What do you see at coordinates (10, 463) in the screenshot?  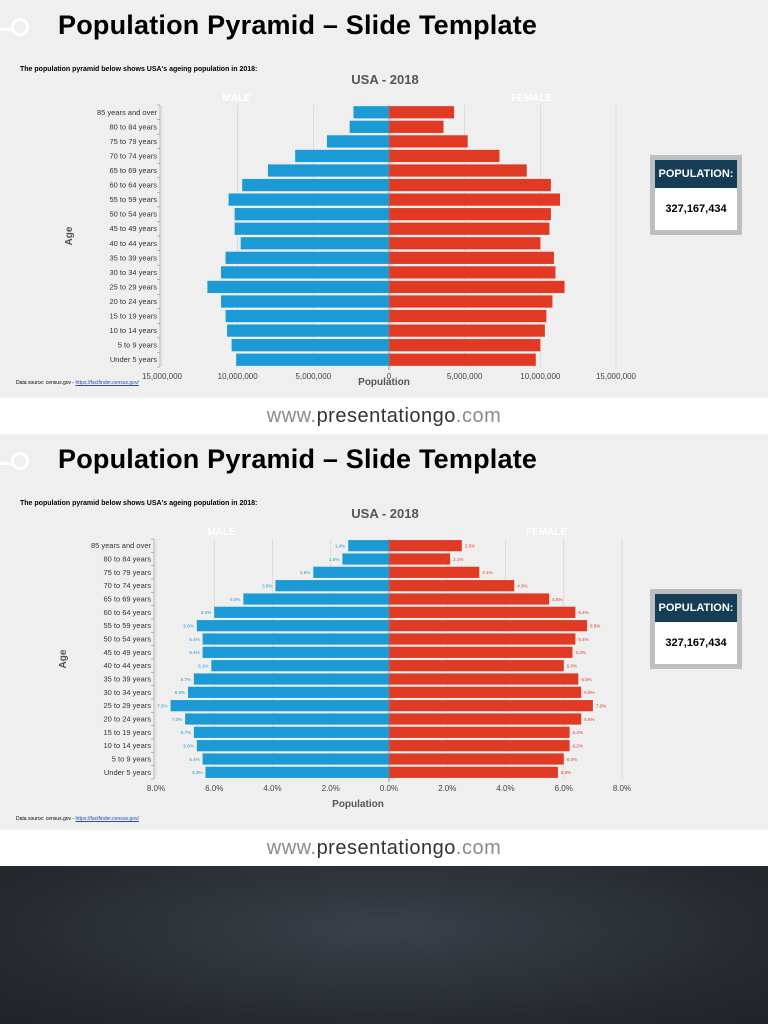 I see `title-connector-line` at bounding box center [10, 463].